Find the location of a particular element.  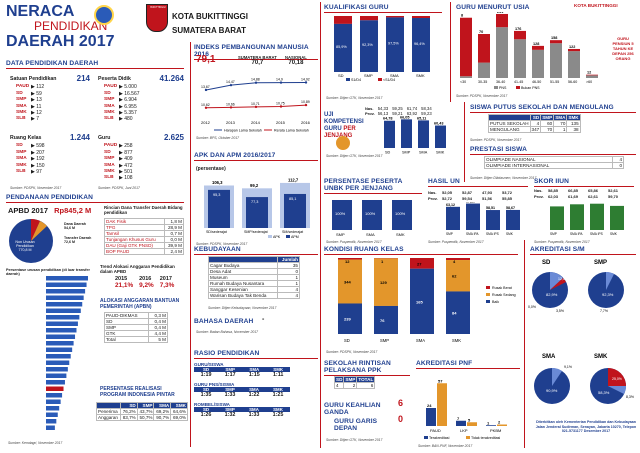

rusak-sedang-value: 129 is located at coordinates (383, 282).